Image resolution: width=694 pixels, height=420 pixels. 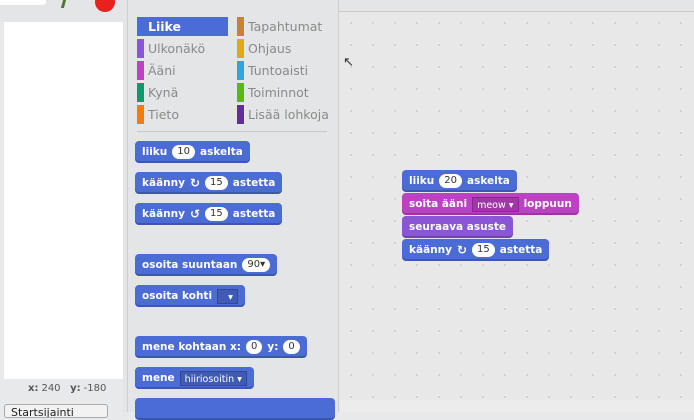 I want to click on horizontal-scrollbar, so click(x=517, y=406).